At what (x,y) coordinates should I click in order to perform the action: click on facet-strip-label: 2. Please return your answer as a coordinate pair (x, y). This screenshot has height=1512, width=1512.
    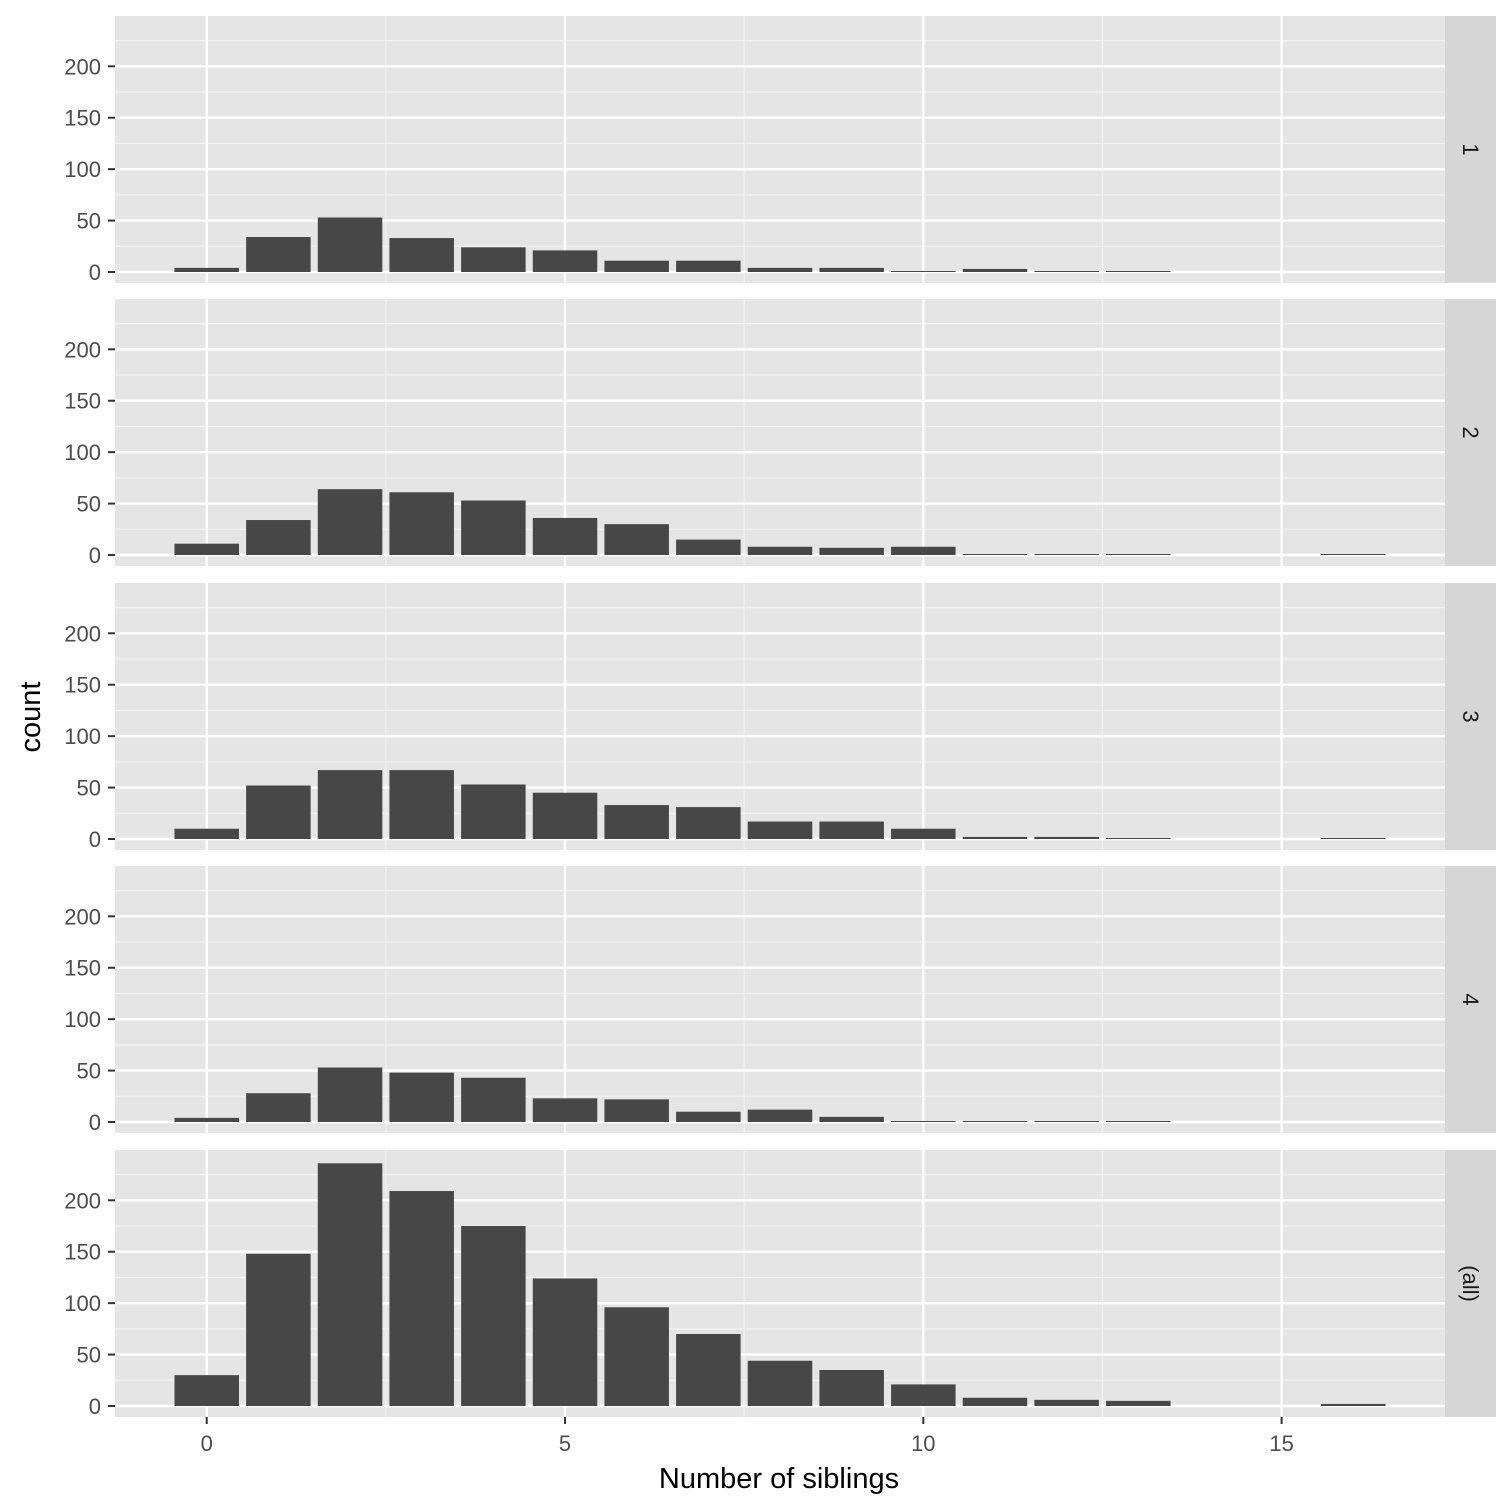
    Looking at the image, I should click on (1470, 432).